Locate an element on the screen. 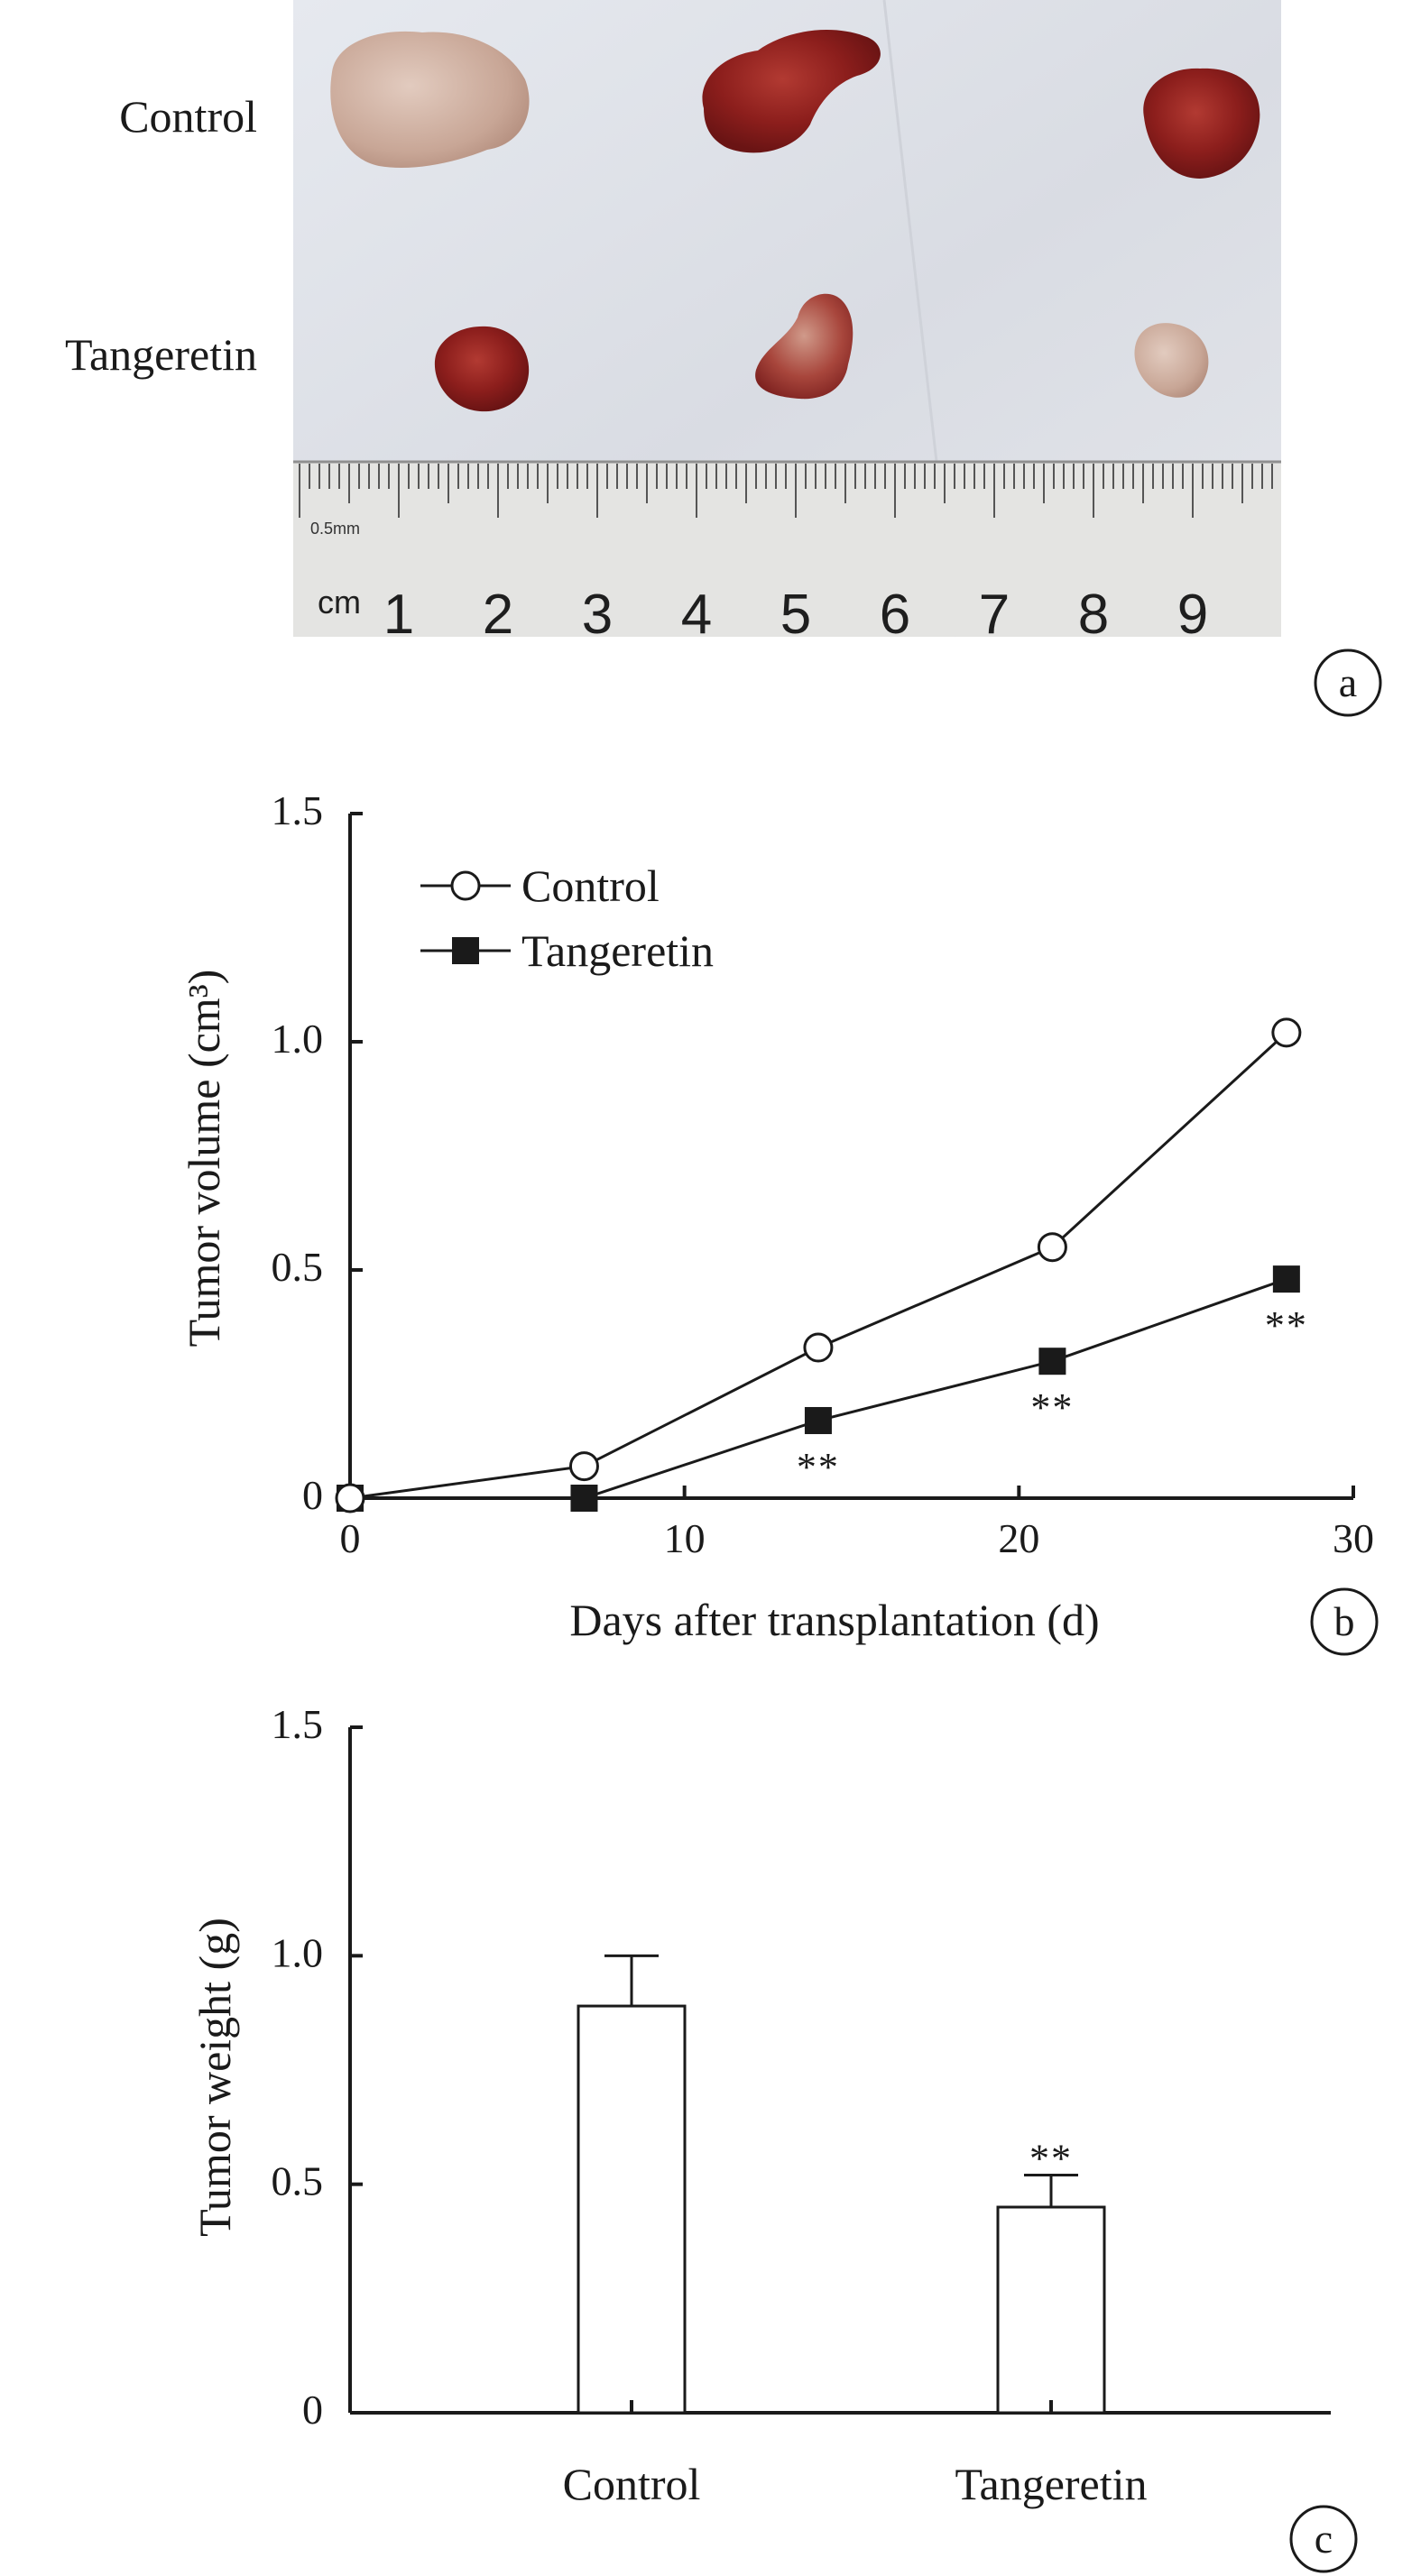 The height and width of the screenshot is (2576, 1421). bar-chart-y-axis-title: Tumor weight (g) is located at coordinates (215, 2077).